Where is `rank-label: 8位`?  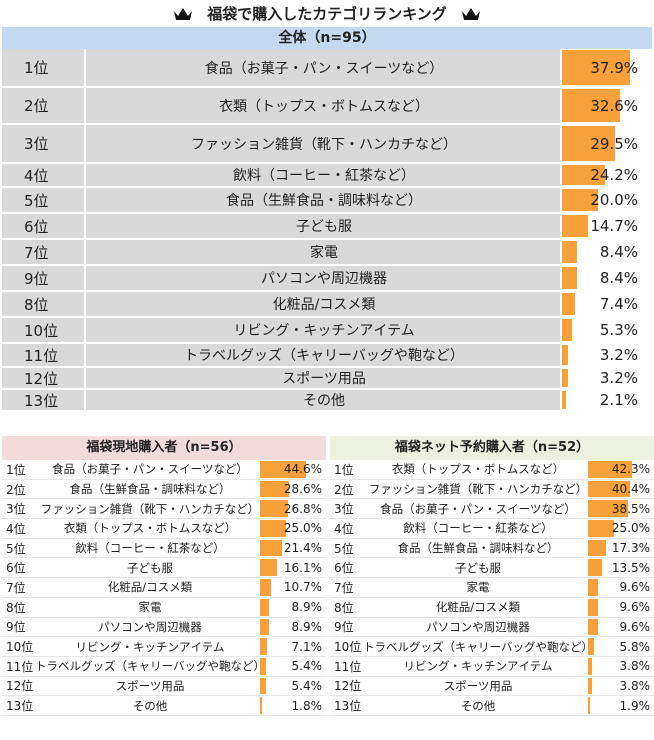 rank-label: 8位 is located at coordinates (44, 304).